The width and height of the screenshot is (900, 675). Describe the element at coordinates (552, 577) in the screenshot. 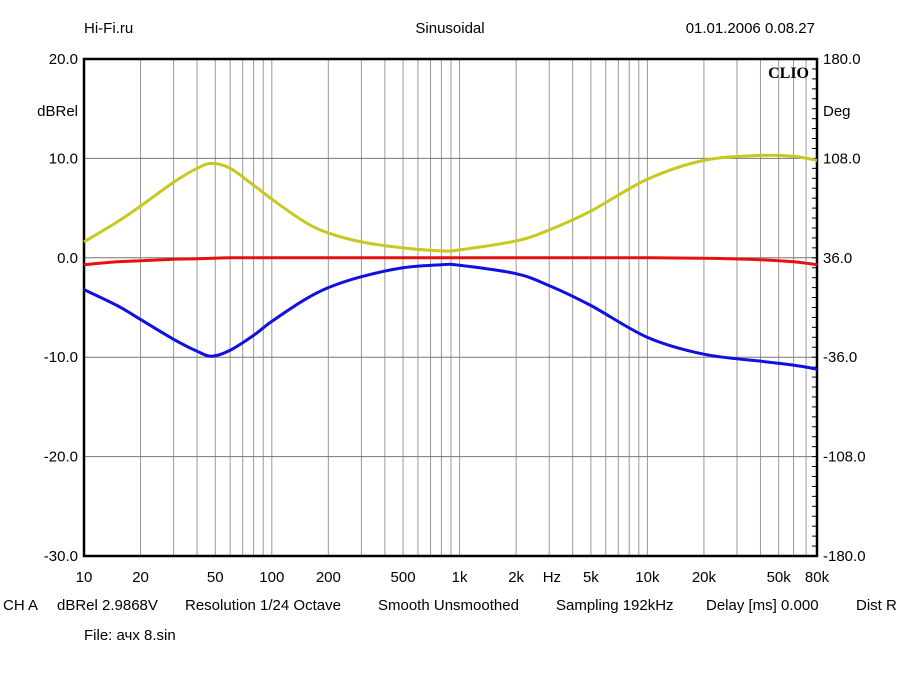

I see `x-axis-label: Hz` at that location.